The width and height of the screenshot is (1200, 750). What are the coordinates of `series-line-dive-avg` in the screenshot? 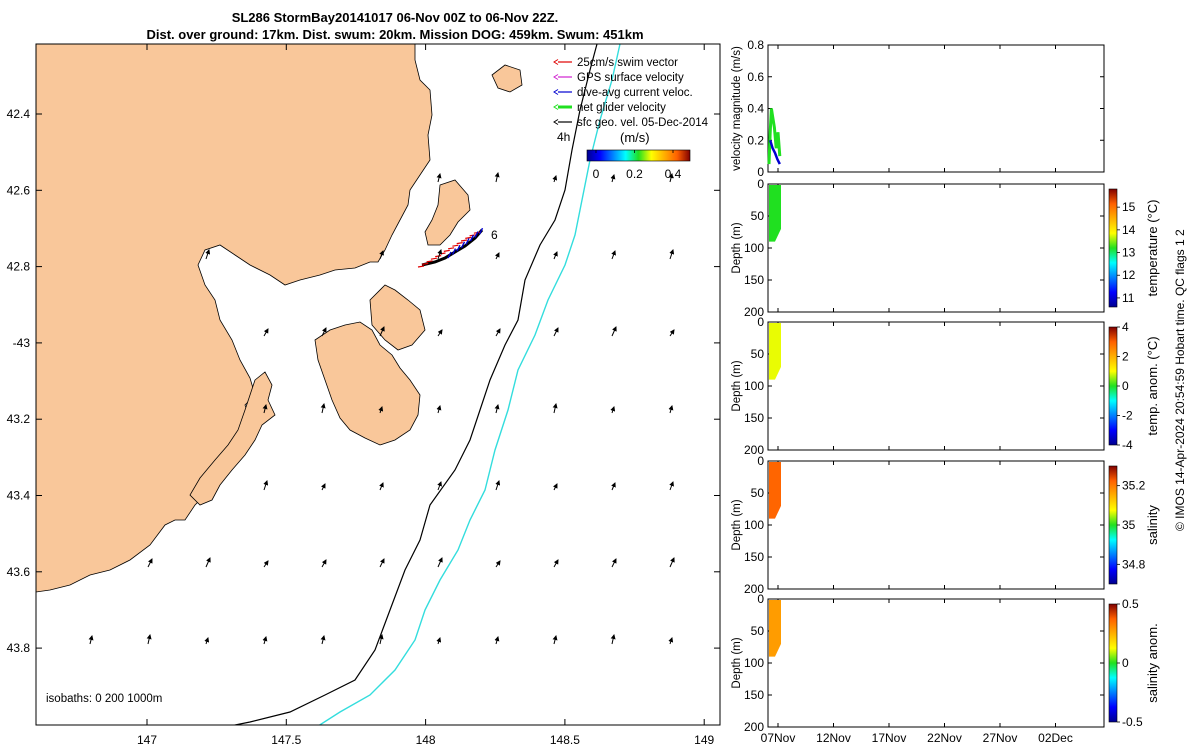 It's located at (775, 152).